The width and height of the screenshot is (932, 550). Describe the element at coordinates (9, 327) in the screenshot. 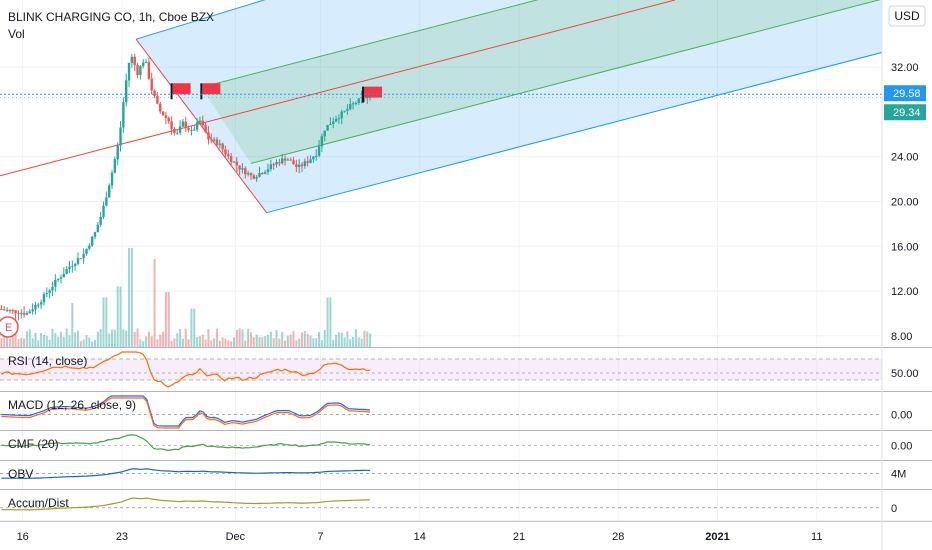

I see `earnings-marker: E` at that location.